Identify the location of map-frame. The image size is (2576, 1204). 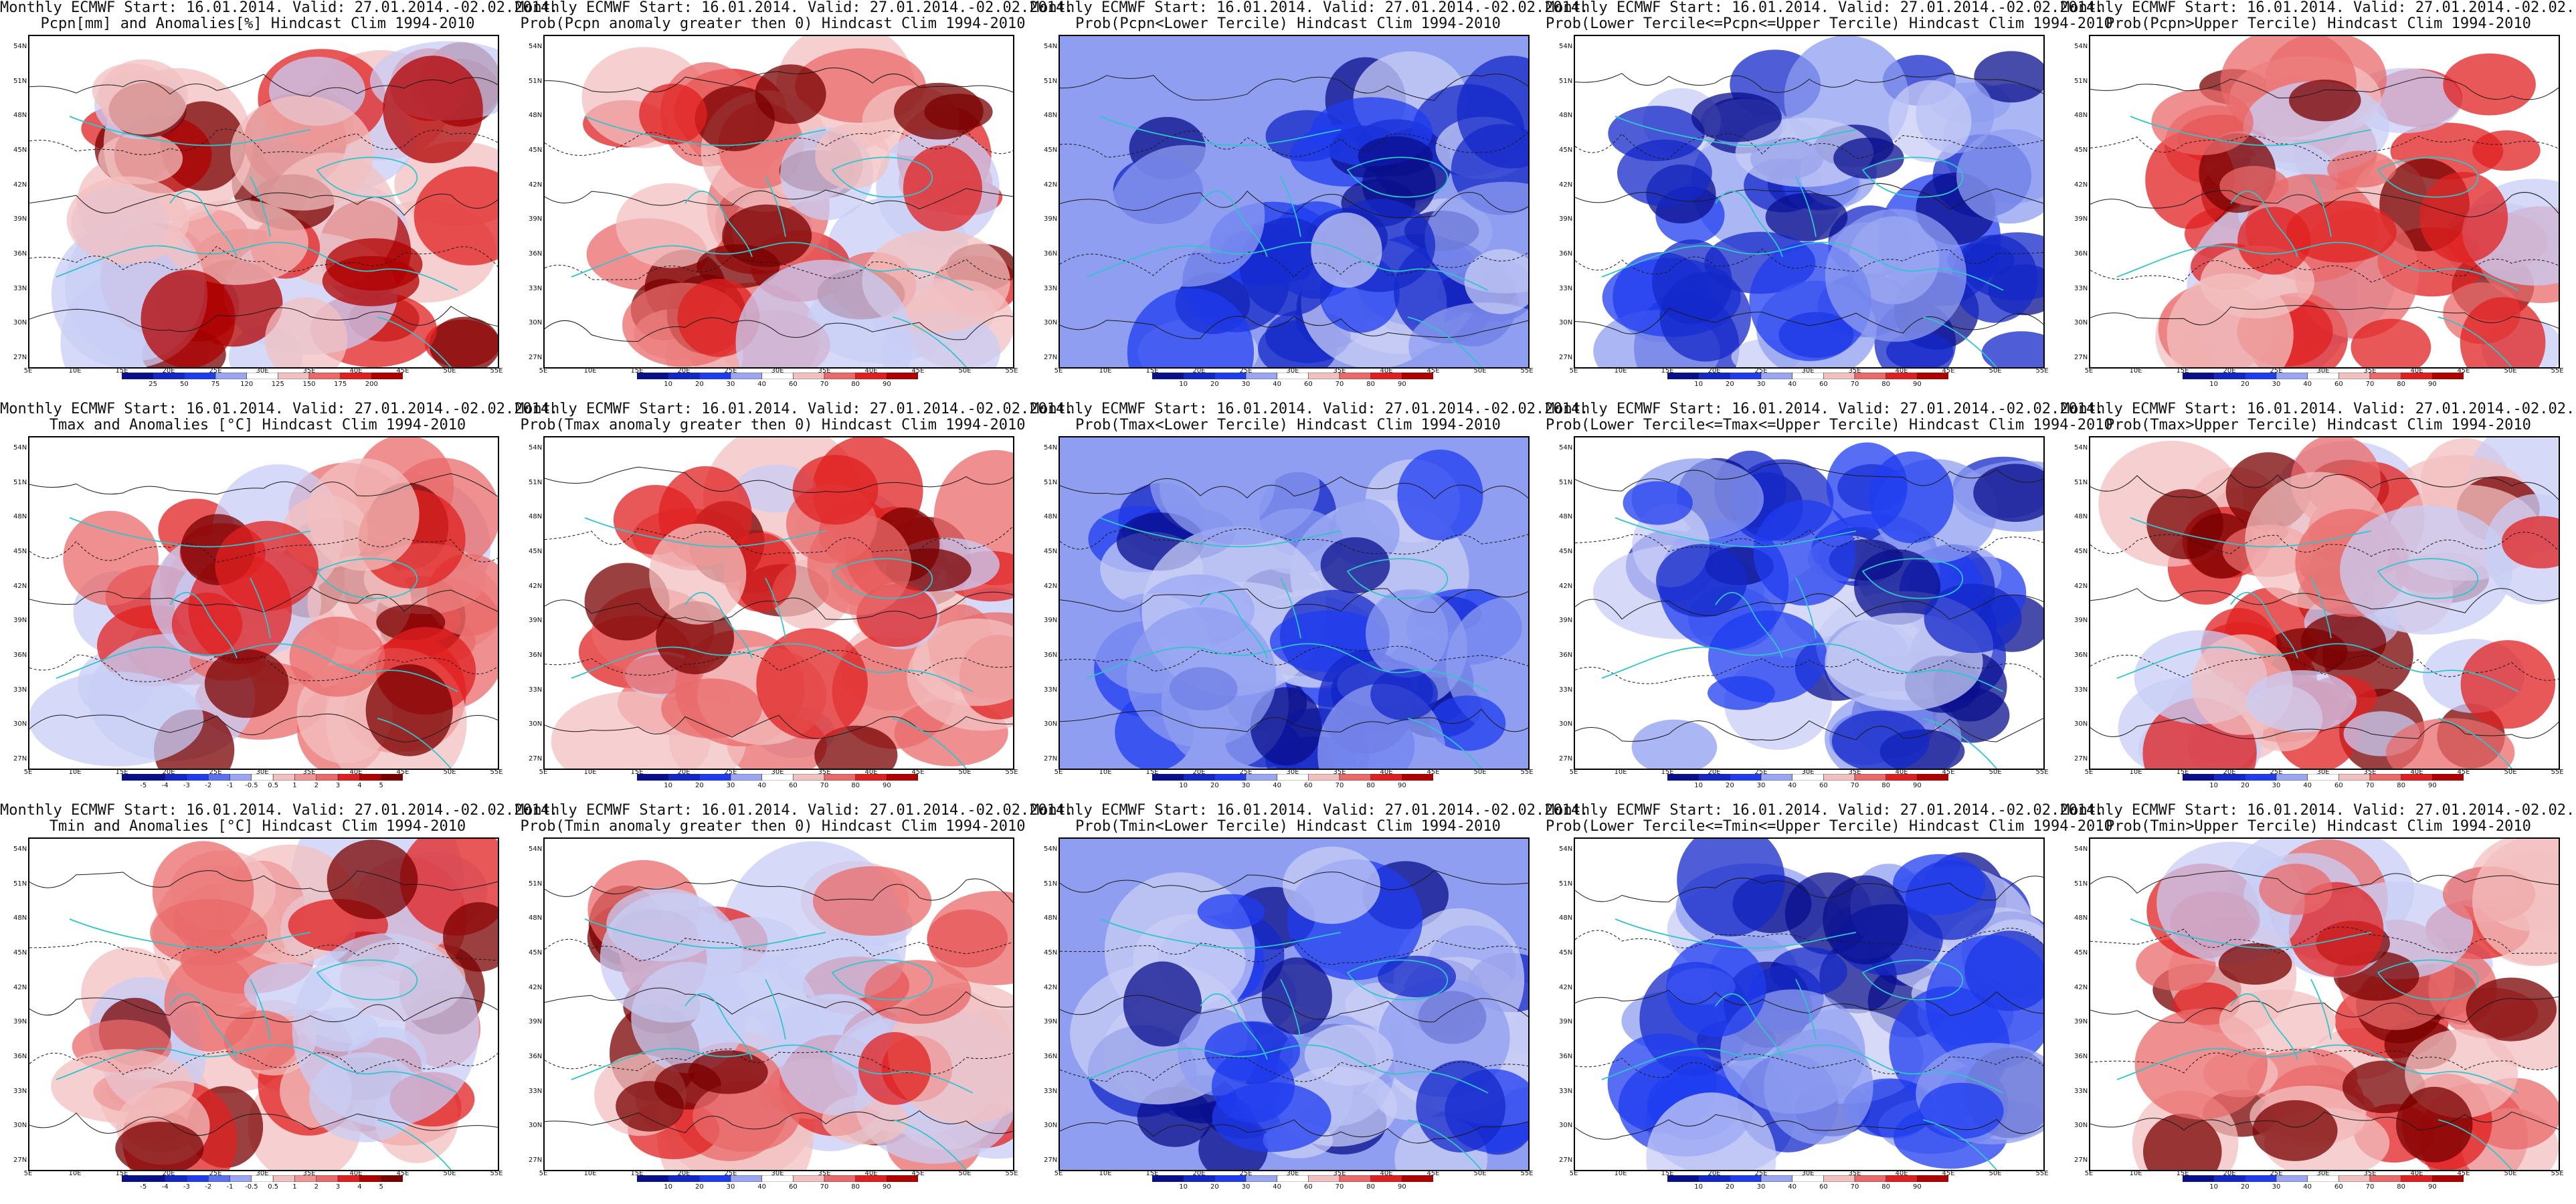
(1810, 202).